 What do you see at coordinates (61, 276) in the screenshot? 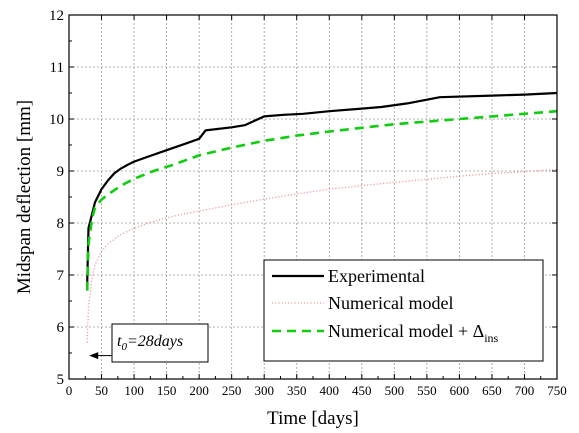
I see `y-tick-label: 7` at bounding box center [61, 276].